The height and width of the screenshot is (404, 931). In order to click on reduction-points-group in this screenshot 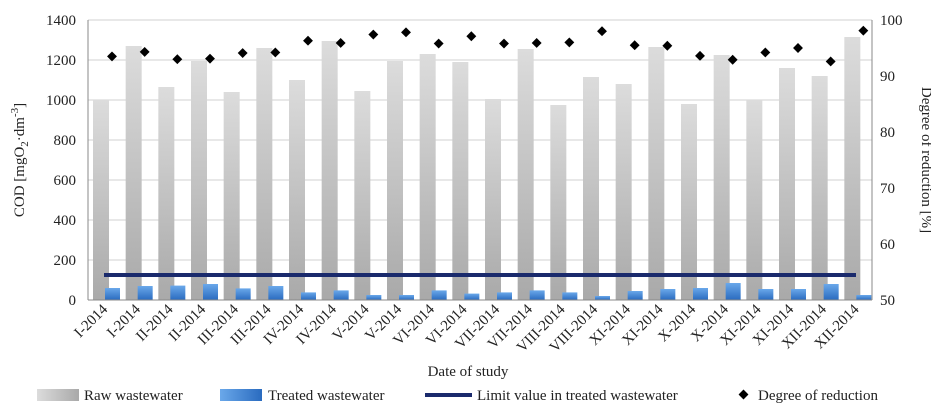, I will do `click(488, 46)`.